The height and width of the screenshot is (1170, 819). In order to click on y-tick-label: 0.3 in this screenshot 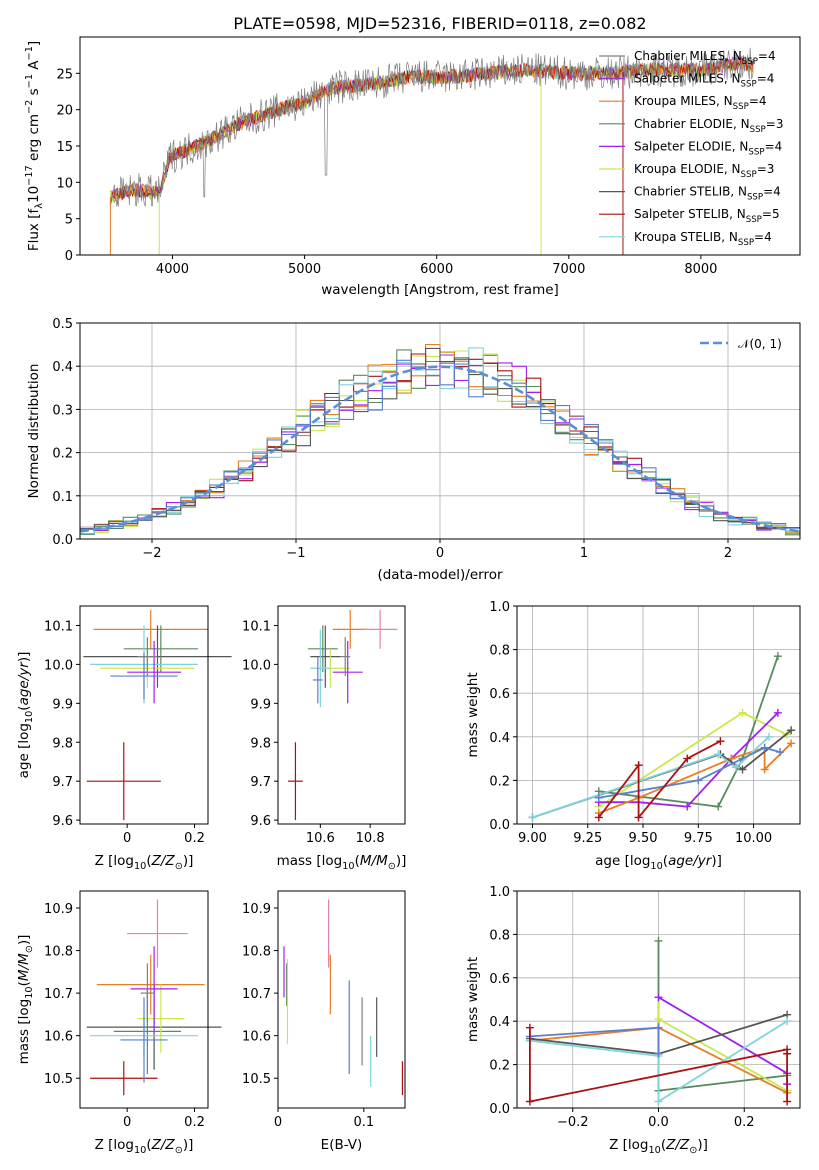, I will do `click(62, 410)`.